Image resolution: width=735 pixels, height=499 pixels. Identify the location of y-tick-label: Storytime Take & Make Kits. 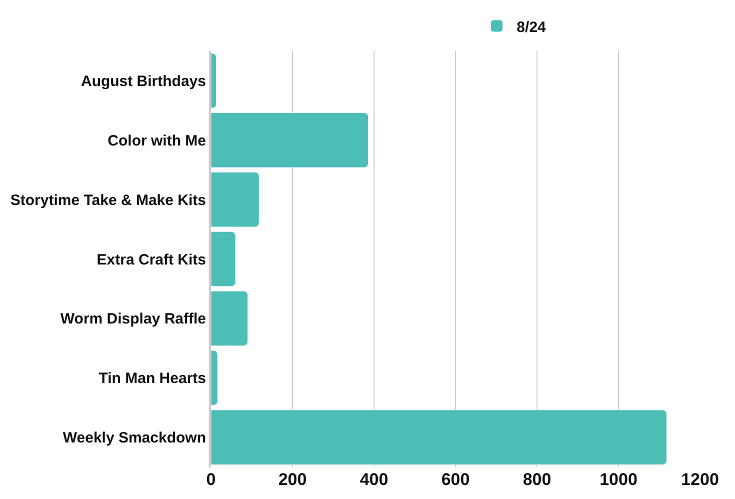
(108, 200).